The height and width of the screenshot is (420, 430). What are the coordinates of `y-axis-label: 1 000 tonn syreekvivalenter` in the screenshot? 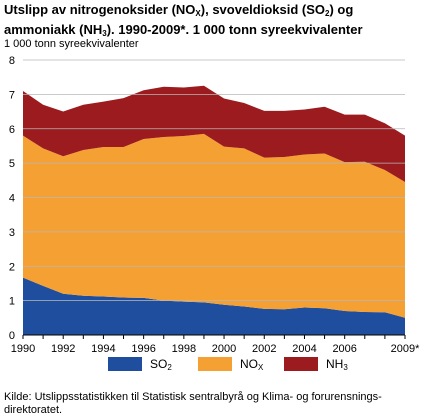 It's located at (71, 44).